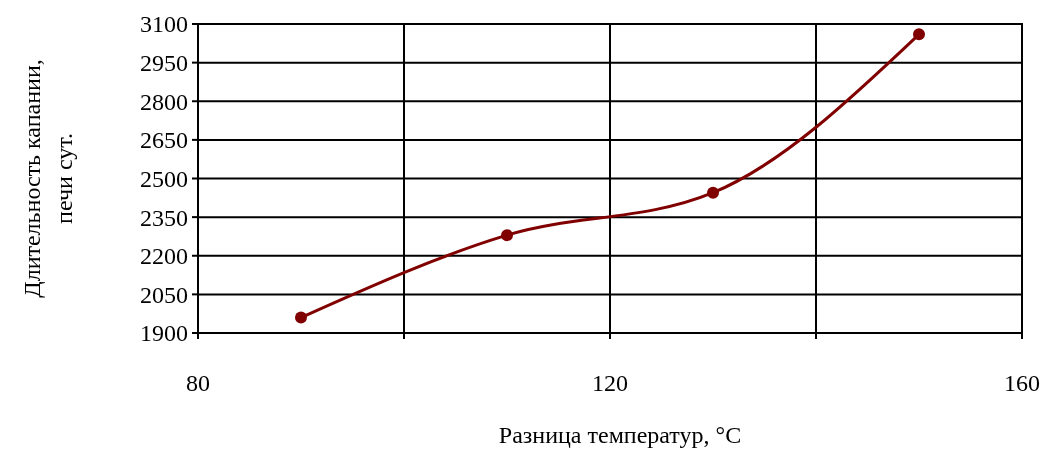 The width and height of the screenshot is (1050, 453). What do you see at coordinates (164, 63) in the screenshot?
I see `y-tick-label: 2950` at bounding box center [164, 63].